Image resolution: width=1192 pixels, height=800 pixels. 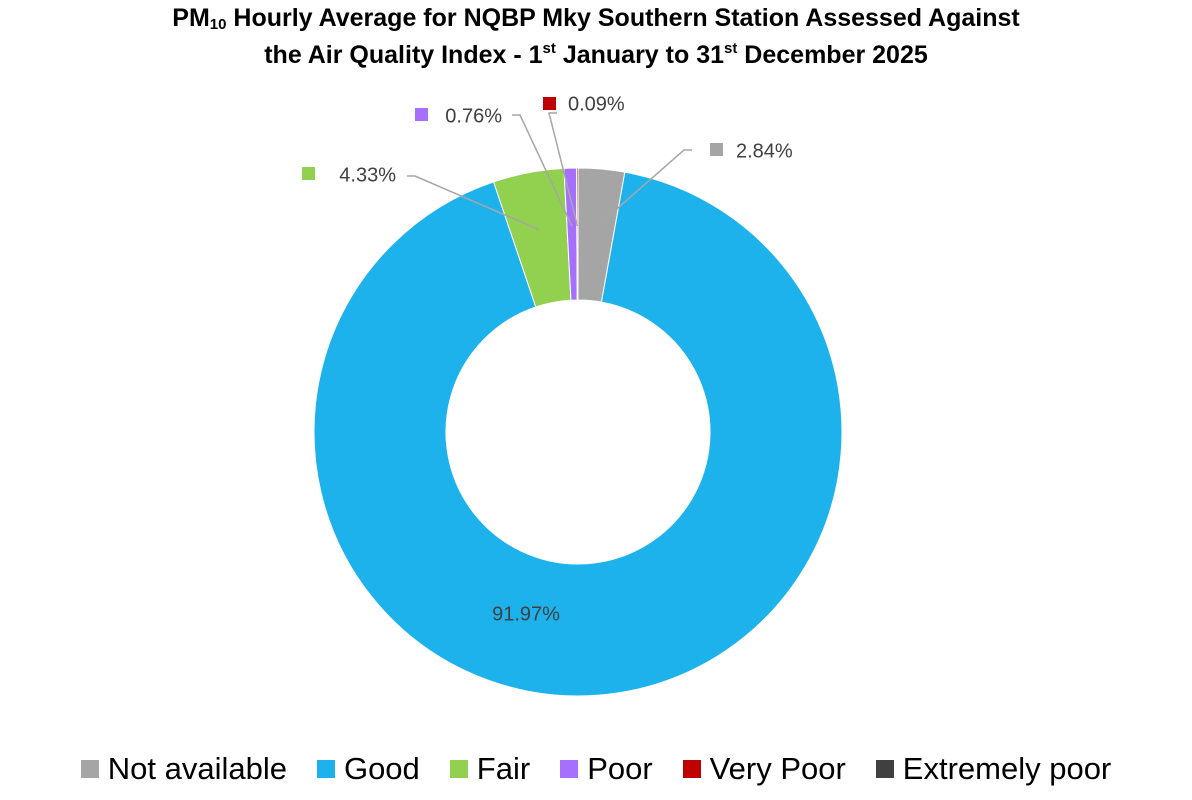 What do you see at coordinates (421, 114) in the screenshot?
I see `data-label-key-poor` at bounding box center [421, 114].